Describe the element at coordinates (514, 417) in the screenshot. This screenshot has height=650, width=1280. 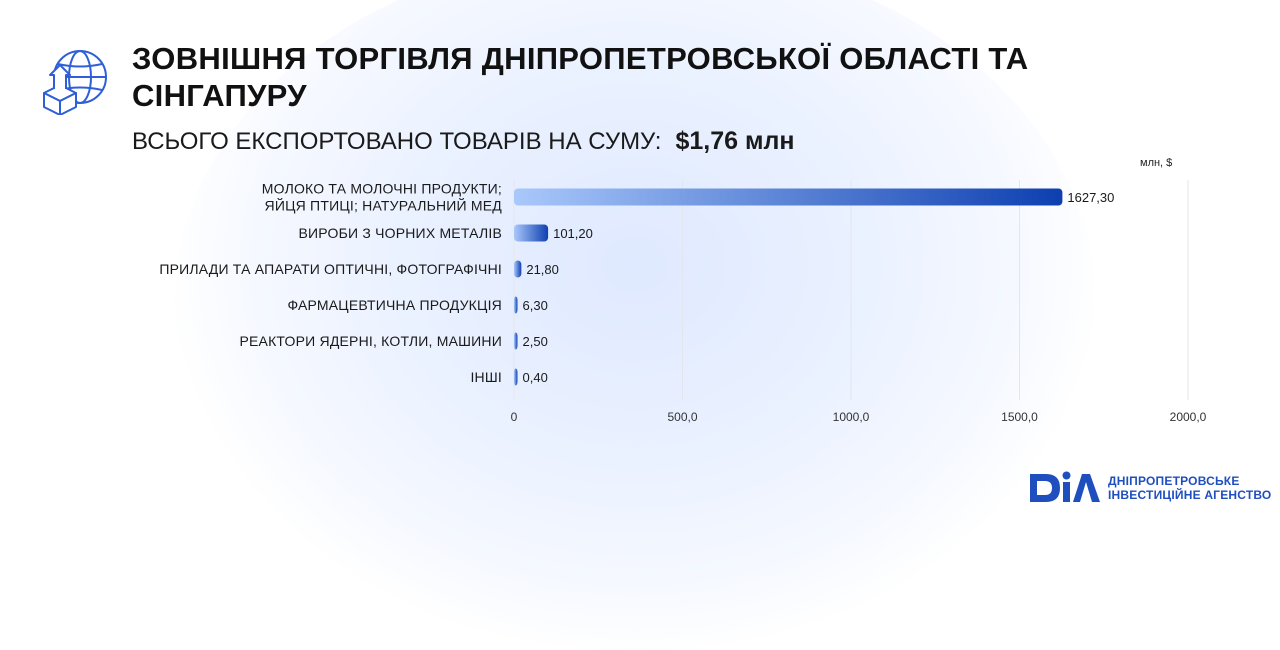
I see `x-tick-label-0: 0` at that location.